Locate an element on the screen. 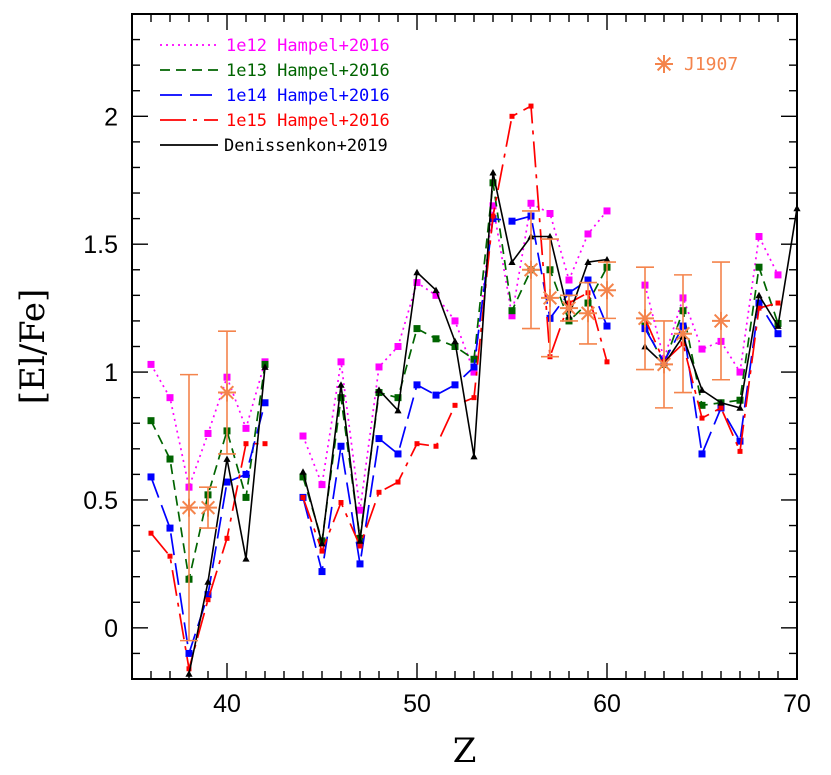 The height and width of the screenshot is (775, 831). x-tick-label: 50 is located at coordinates (417, 704).